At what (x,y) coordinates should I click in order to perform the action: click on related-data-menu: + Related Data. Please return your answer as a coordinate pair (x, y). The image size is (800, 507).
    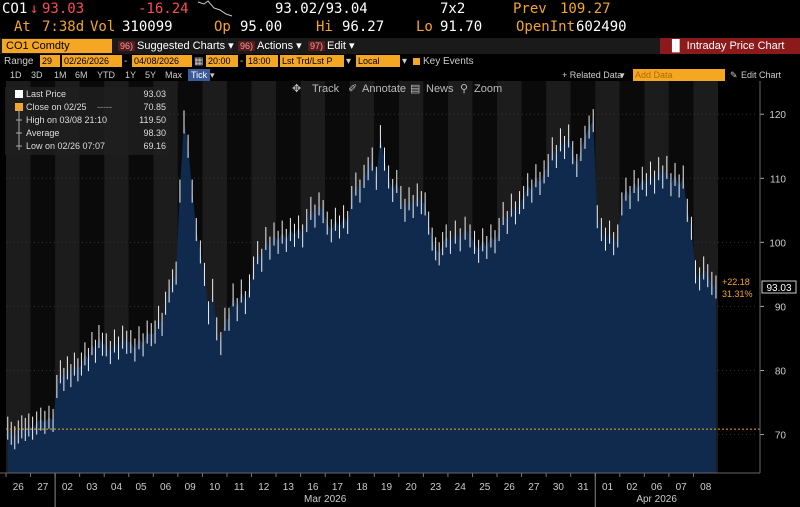
    Looking at the image, I should click on (592, 75).